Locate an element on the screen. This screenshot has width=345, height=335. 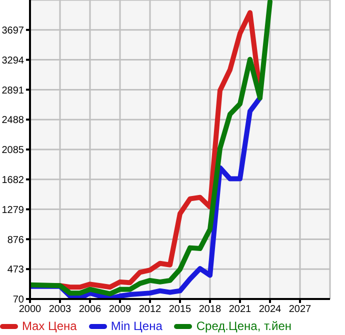
x-tick-label: 2021 is located at coordinates (240, 310).